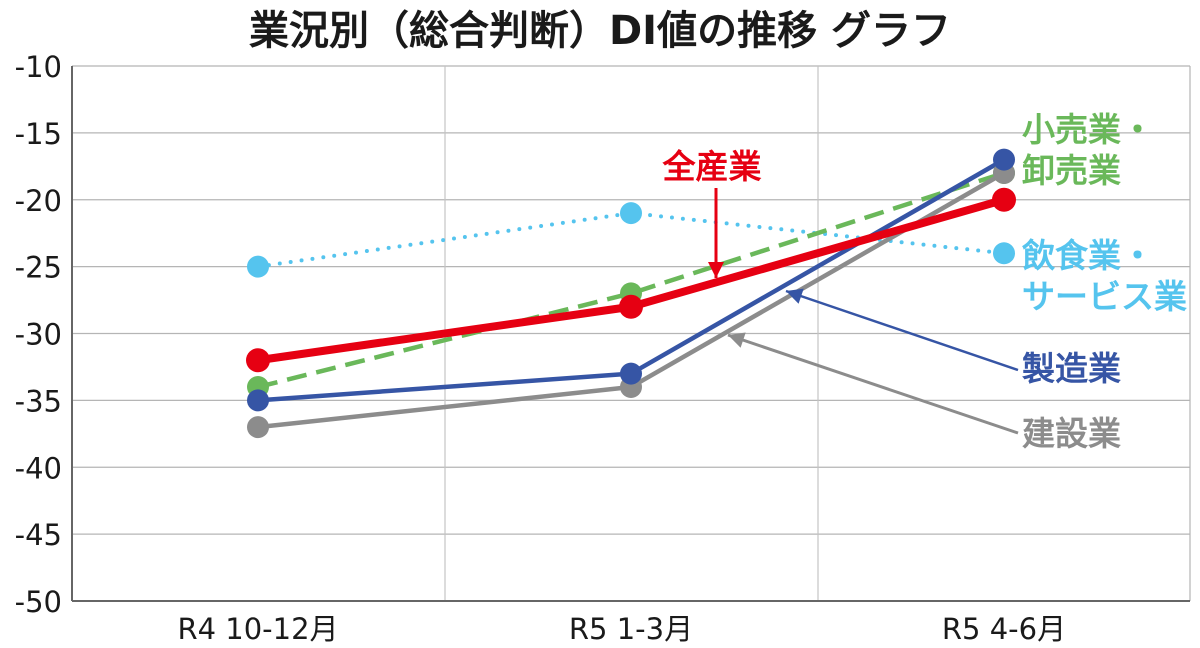 This screenshot has width=1200, height=648. What do you see at coordinates (1088, 255) in the screenshot?
I see `series-label-food: 飲食業・` at bounding box center [1088, 255].